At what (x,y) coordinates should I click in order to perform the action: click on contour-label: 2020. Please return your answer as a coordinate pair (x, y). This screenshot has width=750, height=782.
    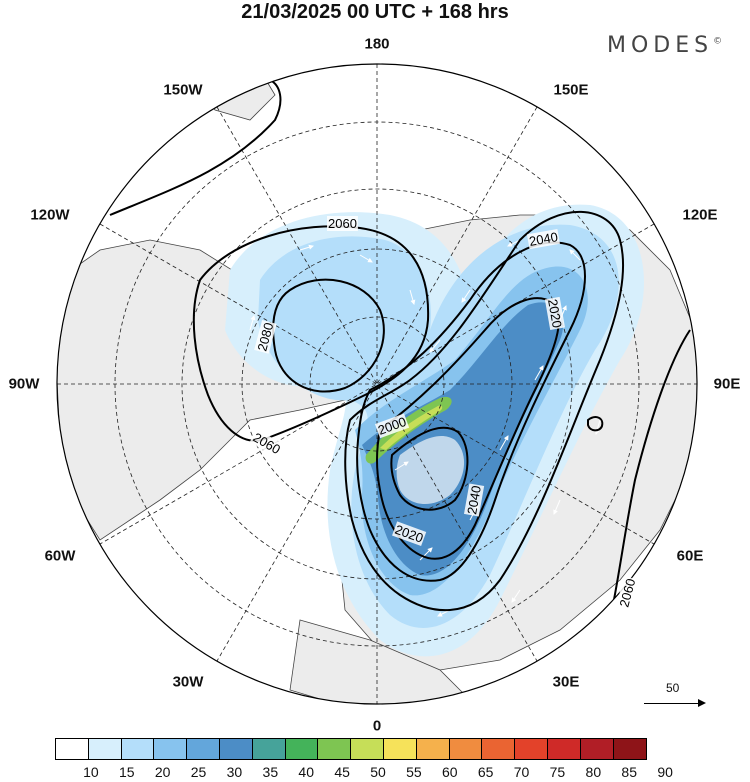
    Looking at the image, I should click on (555, 313).